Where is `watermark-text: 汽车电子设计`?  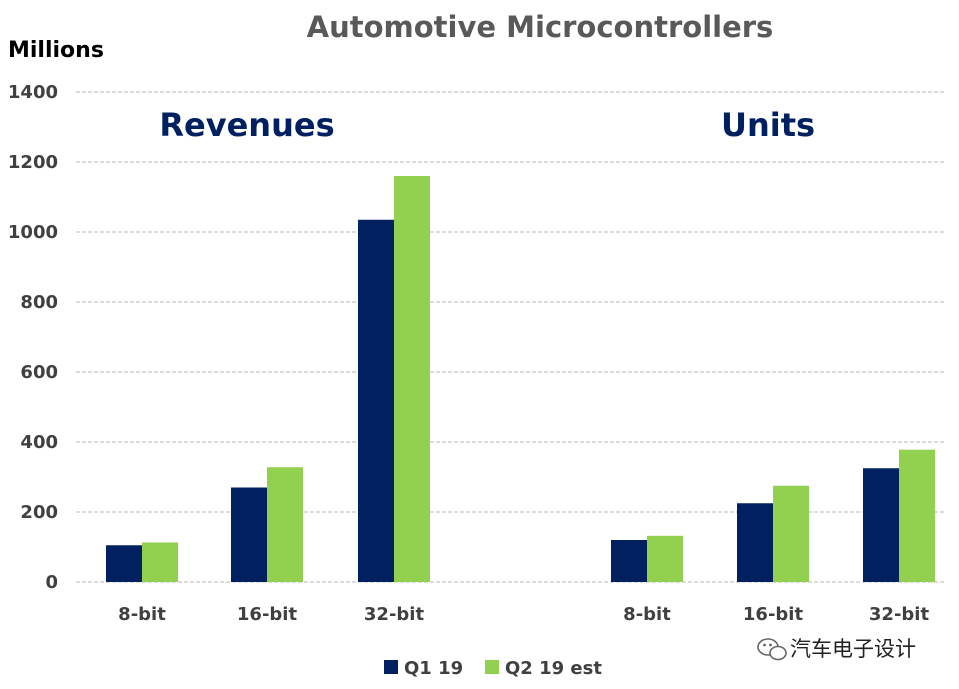
watermark-text: 汽车电子设计 is located at coordinates (853, 649).